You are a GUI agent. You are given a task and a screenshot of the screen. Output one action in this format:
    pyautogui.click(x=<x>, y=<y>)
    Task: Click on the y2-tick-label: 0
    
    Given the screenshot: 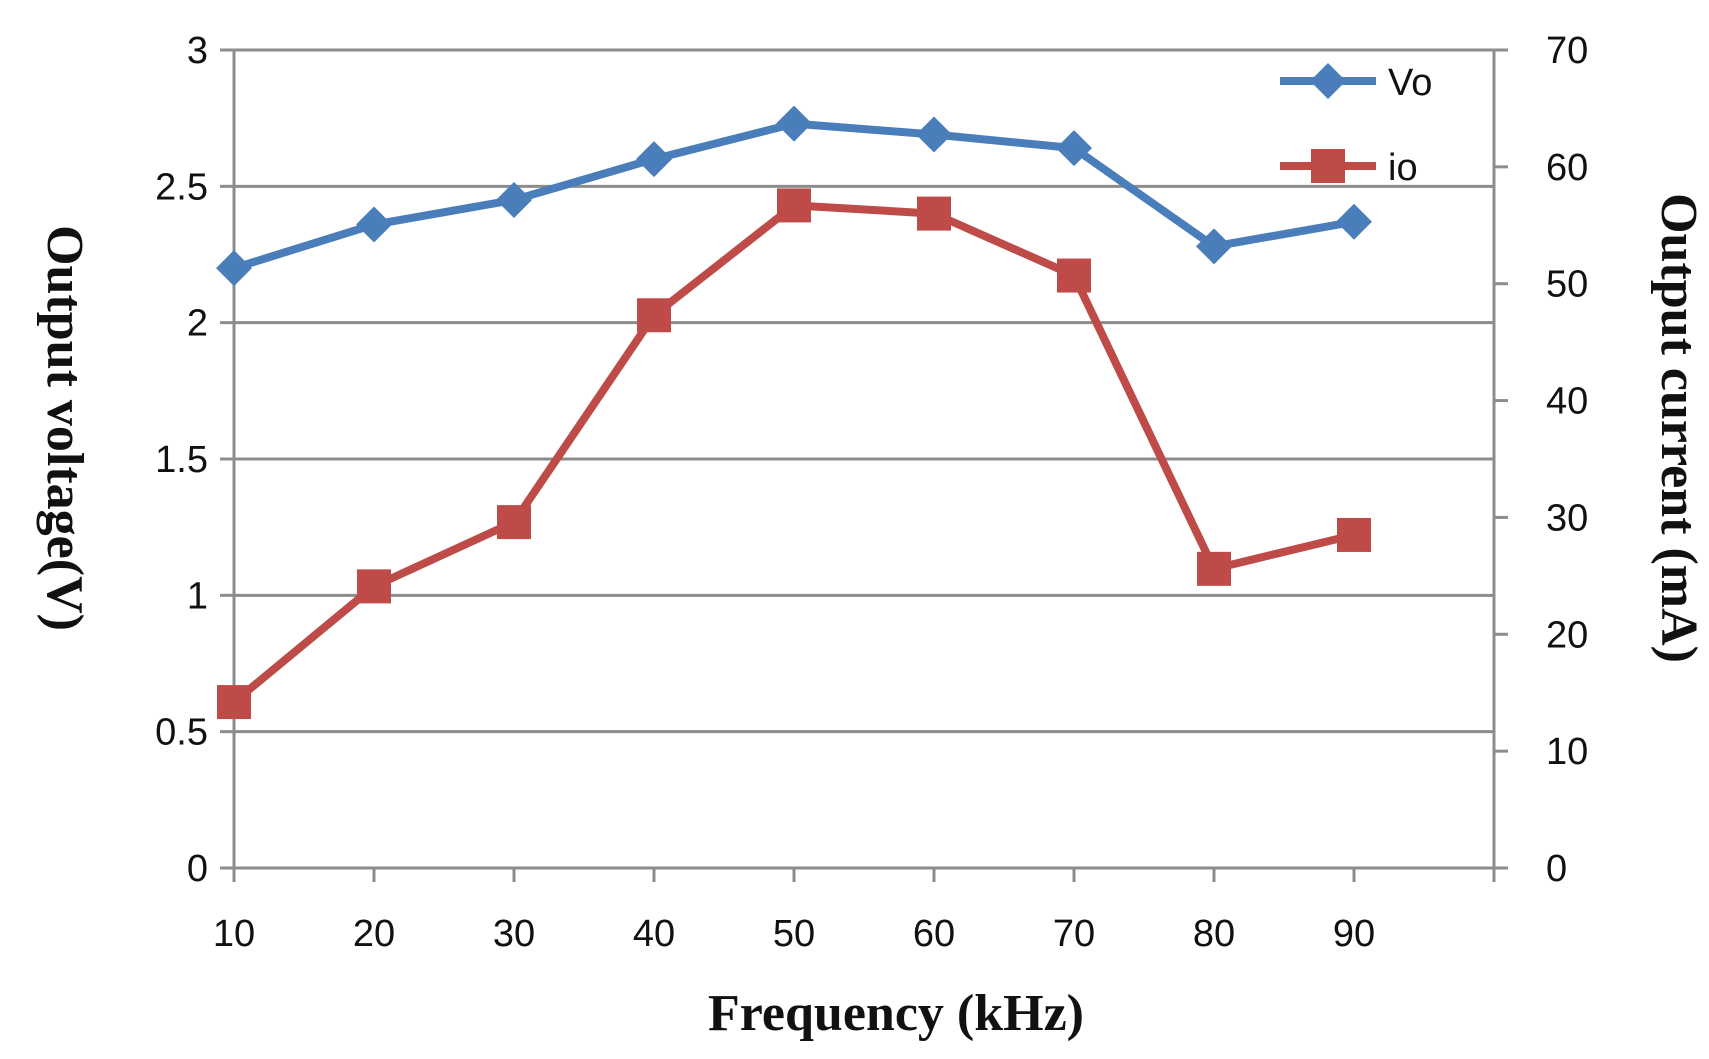 What is the action you would take?
    pyautogui.click(x=1556, y=869)
    